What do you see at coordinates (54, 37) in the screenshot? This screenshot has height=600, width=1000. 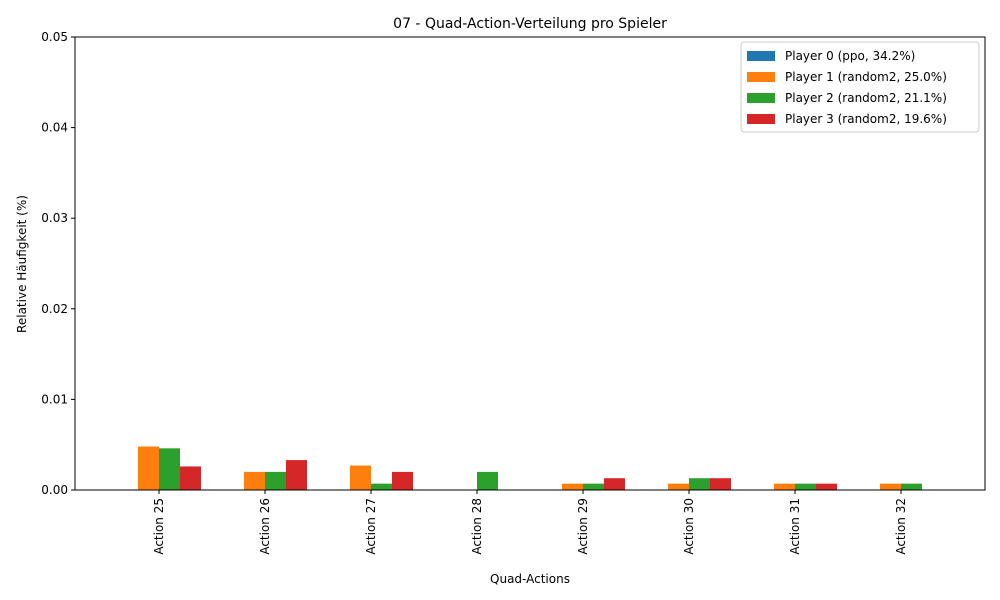 I see `y-tick-label: 0.05` at bounding box center [54, 37].